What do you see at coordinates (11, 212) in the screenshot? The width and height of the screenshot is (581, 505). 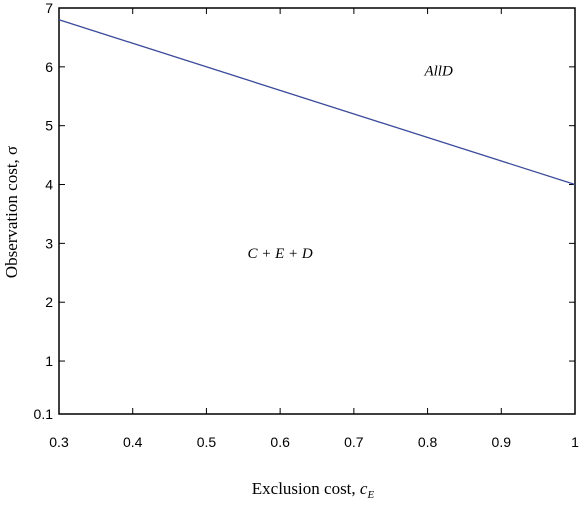 I see `y-axis-title: Observation cost, σ` at bounding box center [11, 212].